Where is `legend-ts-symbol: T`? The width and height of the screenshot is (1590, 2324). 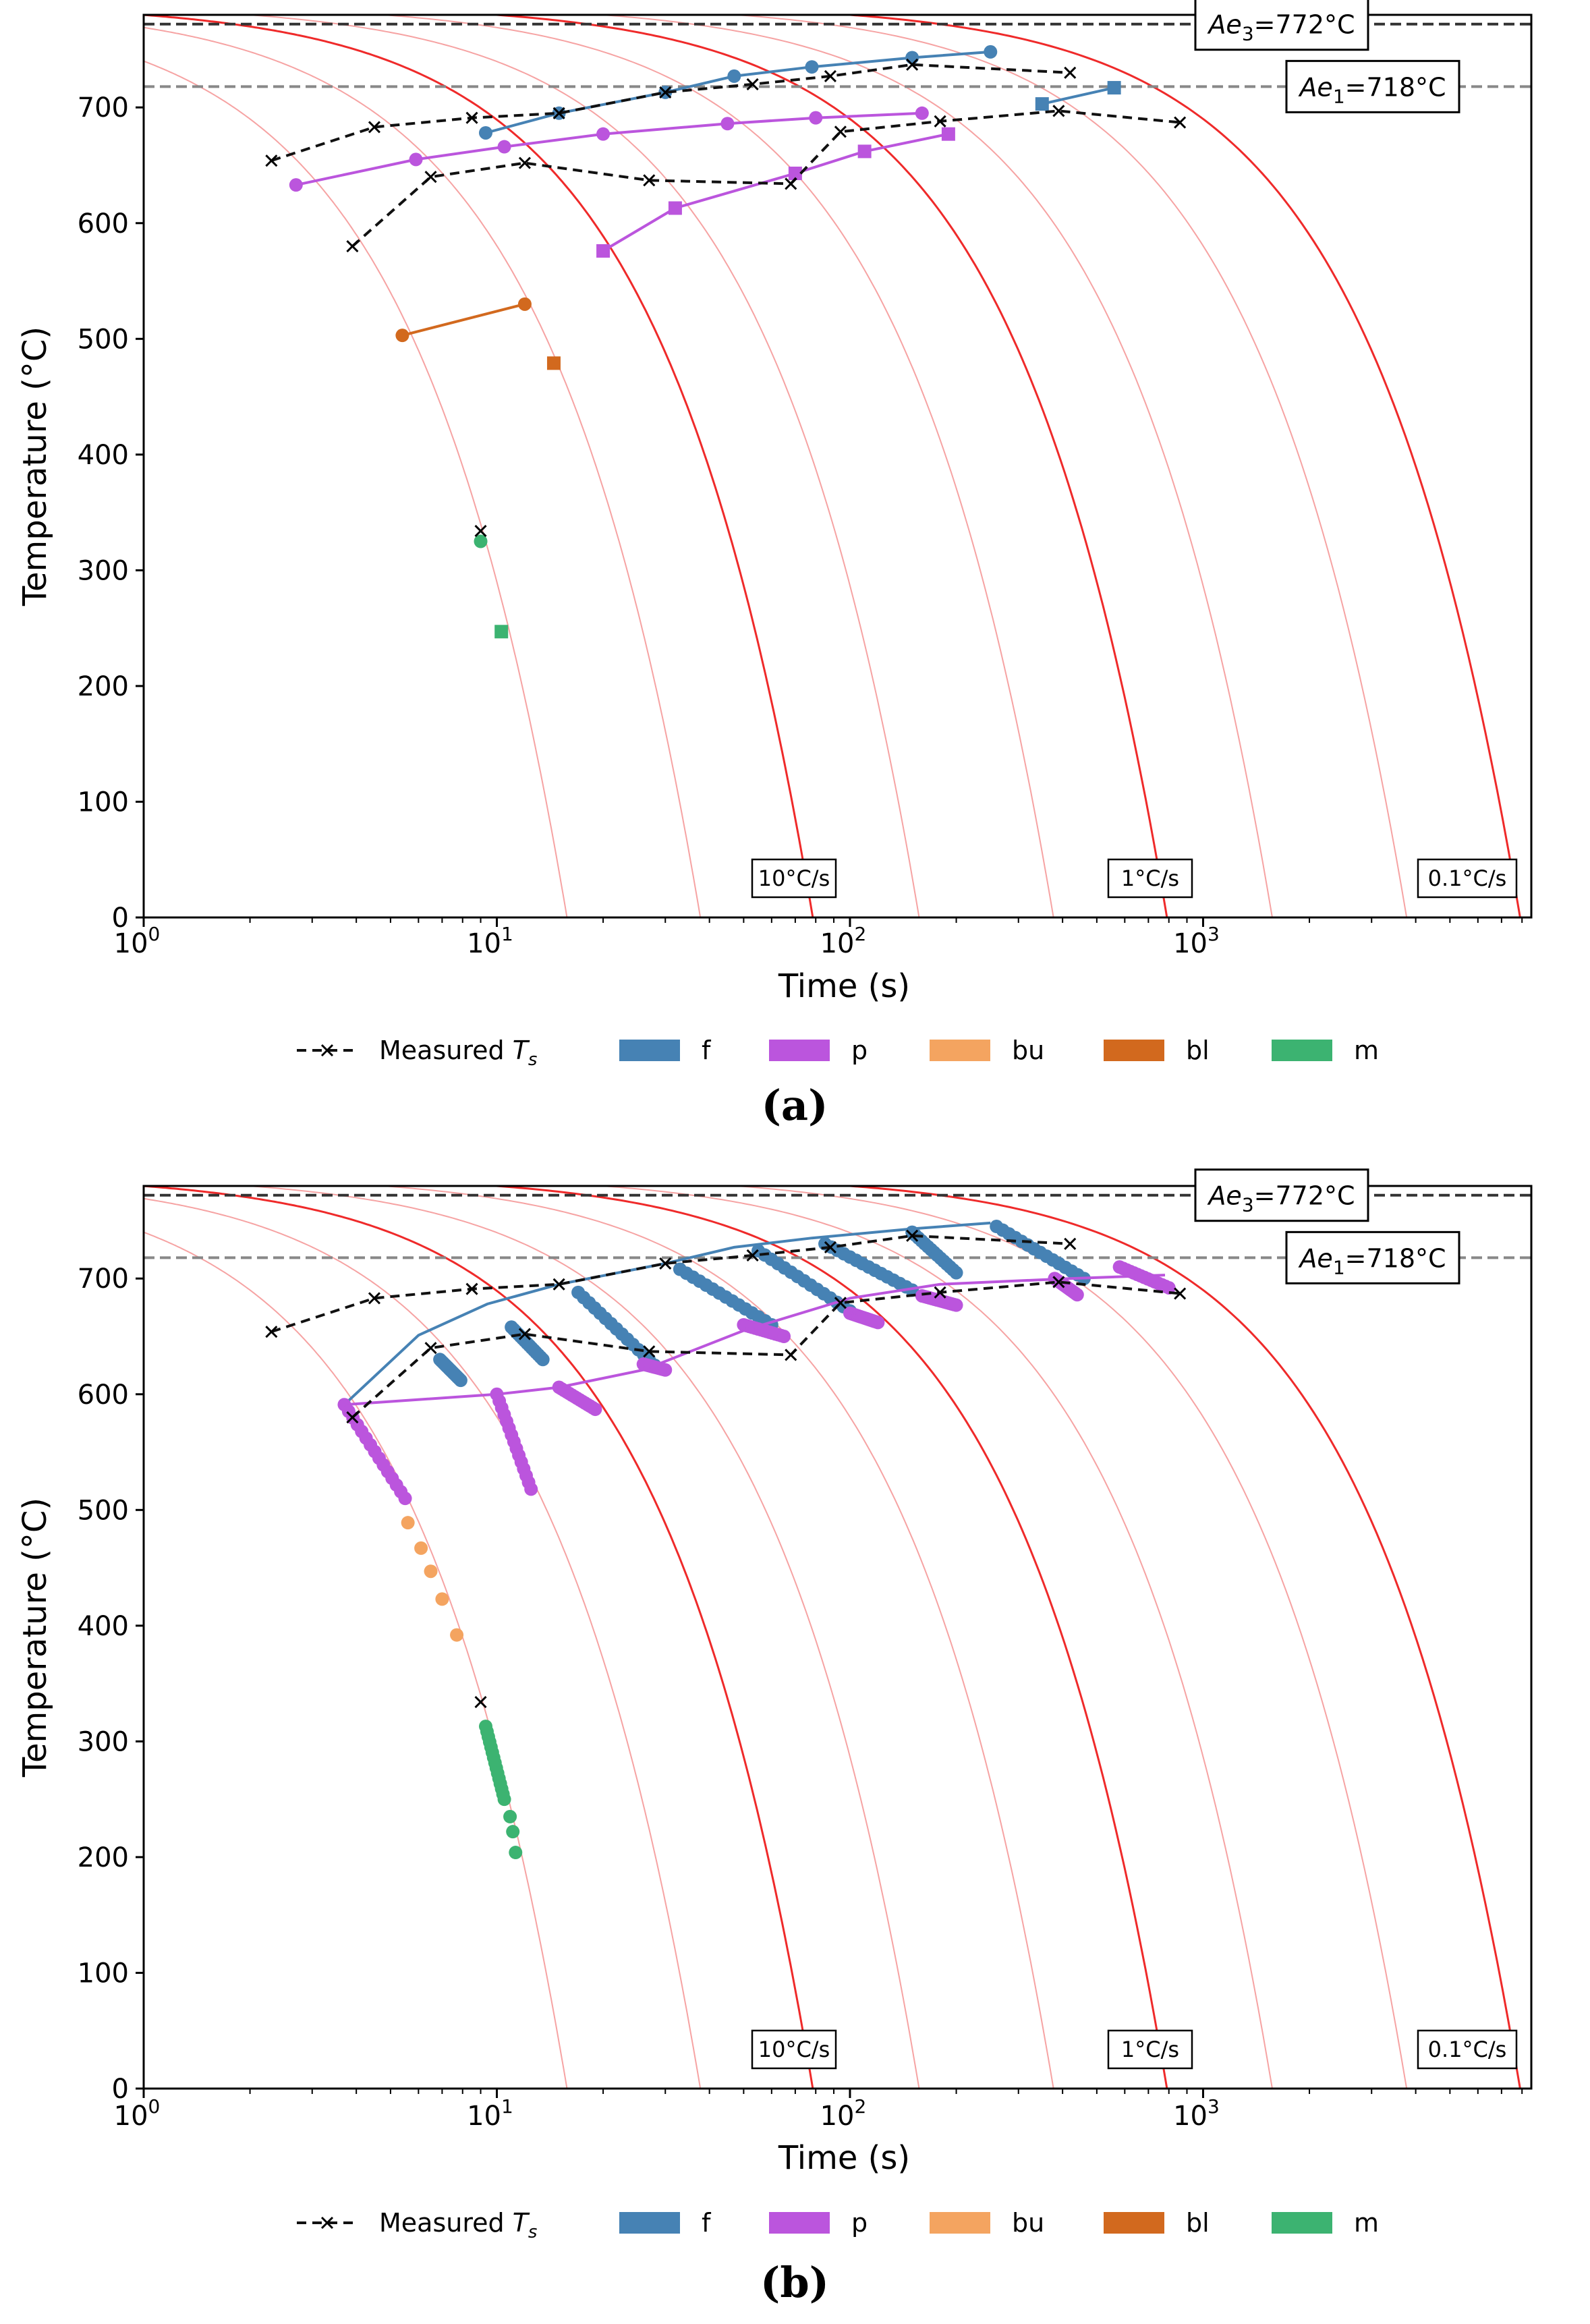 legend-ts-symbol: T is located at coordinates (521, 1050).